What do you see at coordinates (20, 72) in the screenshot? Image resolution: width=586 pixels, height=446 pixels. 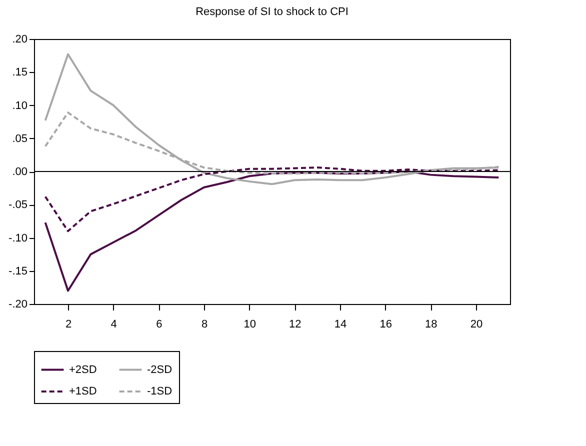 I see `y-tick-label: .15` at bounding box center [20, 72].